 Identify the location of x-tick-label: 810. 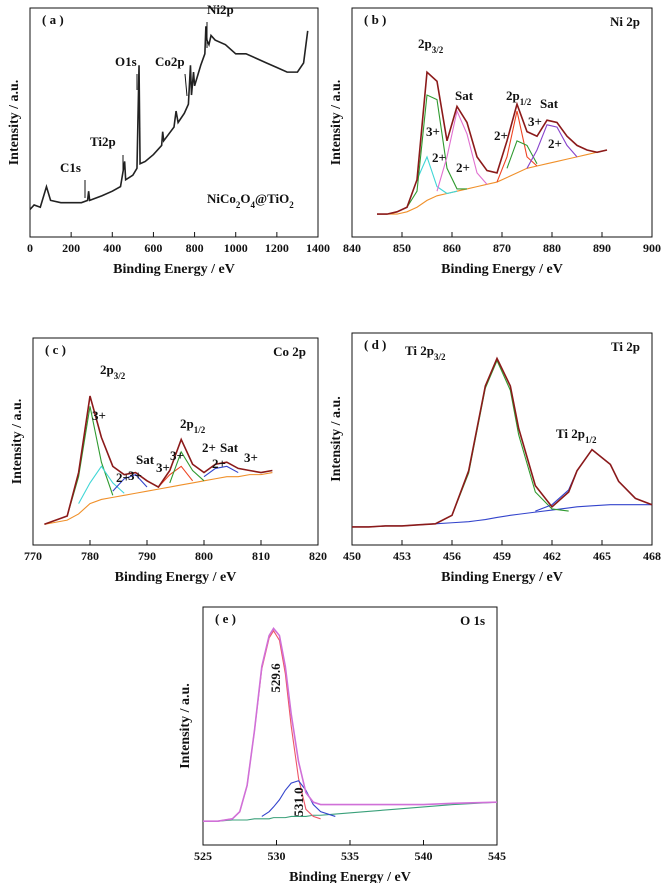
(261, 556).